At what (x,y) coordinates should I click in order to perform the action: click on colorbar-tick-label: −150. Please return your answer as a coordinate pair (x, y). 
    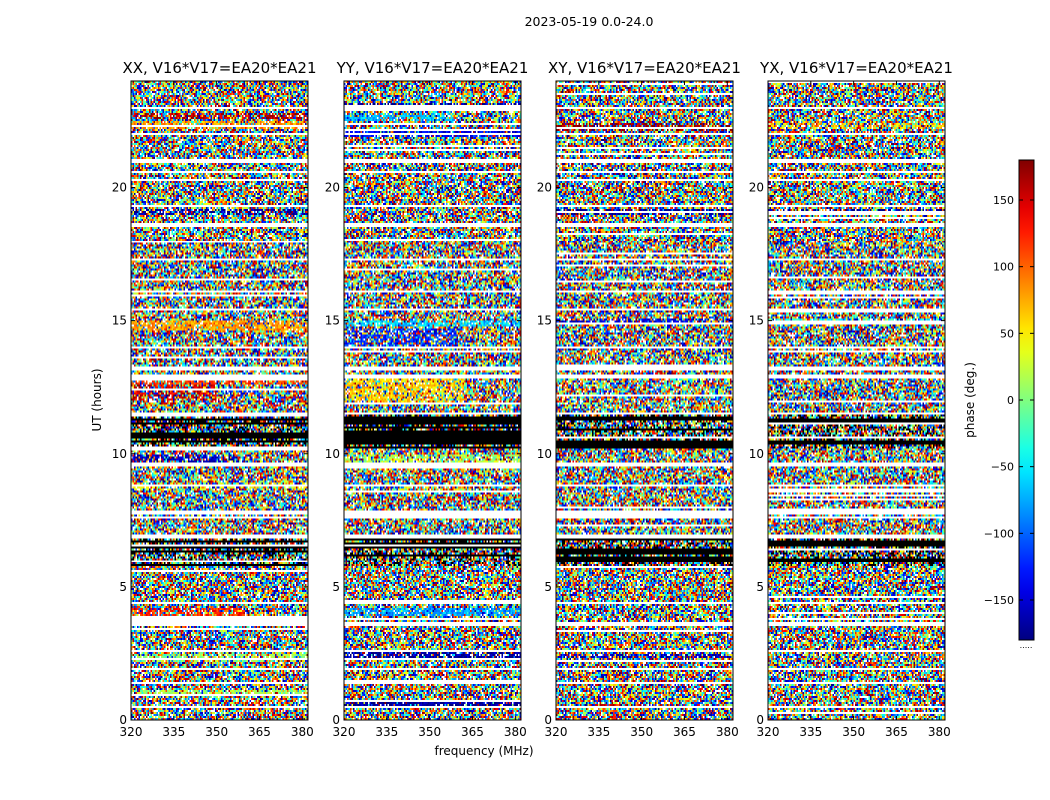
    Looking at the image, I should click on (999, 600).